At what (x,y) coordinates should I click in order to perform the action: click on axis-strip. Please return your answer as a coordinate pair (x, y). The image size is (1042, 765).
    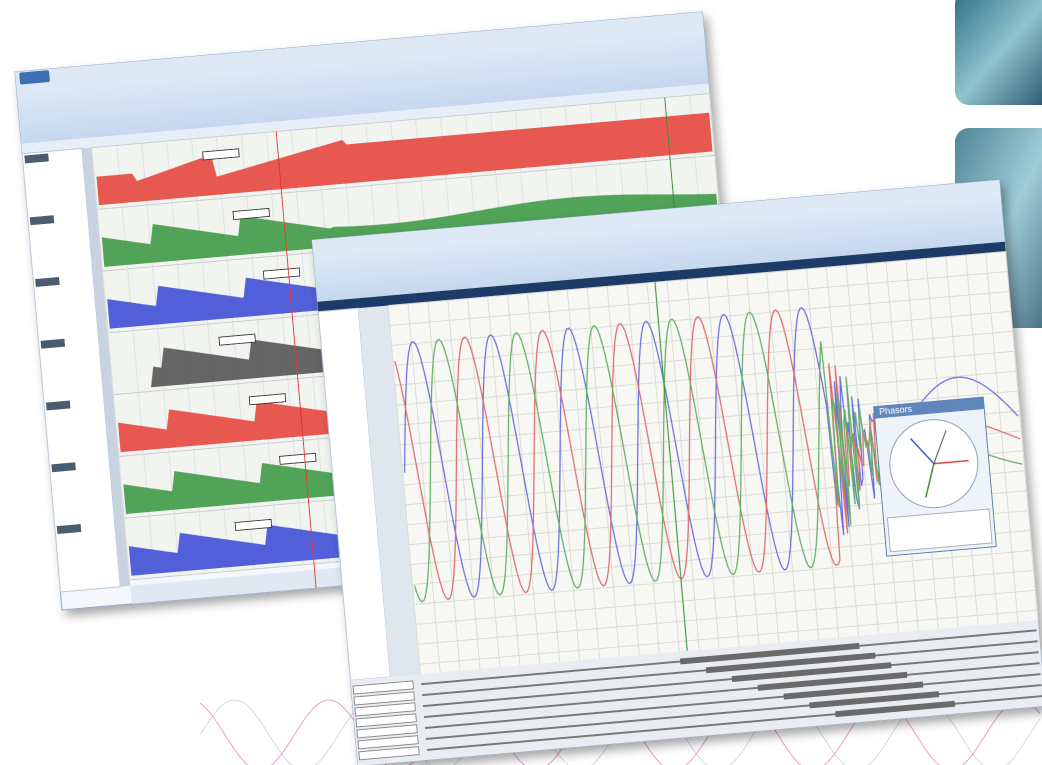
    Looking at the image, I should click on (106, 367).